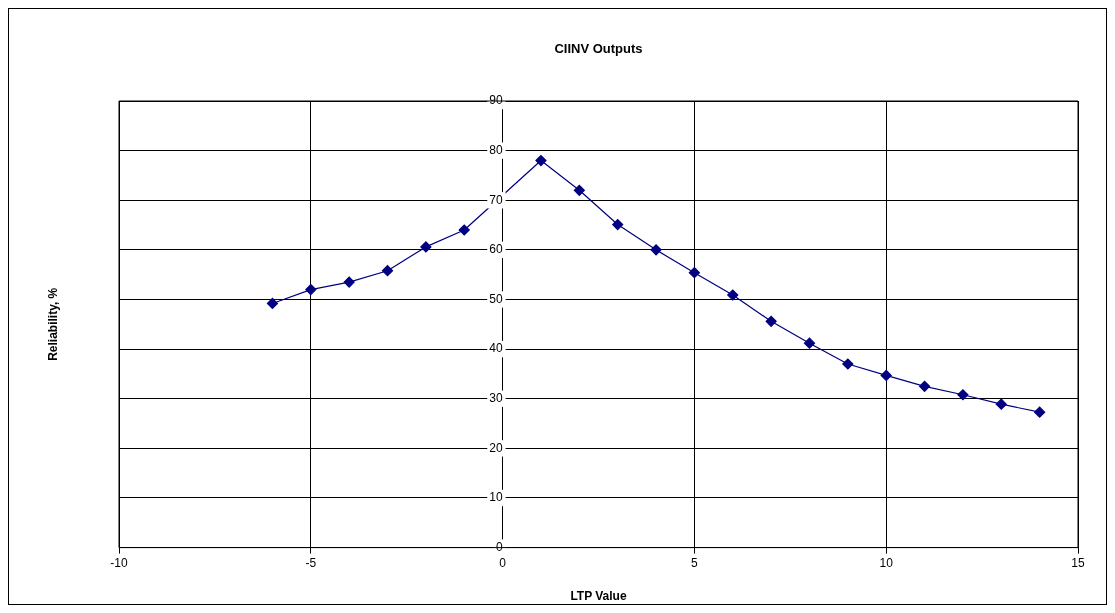 The image size is (1115, 613). I want to click on y-tick-label: 30, so click(496, 398).